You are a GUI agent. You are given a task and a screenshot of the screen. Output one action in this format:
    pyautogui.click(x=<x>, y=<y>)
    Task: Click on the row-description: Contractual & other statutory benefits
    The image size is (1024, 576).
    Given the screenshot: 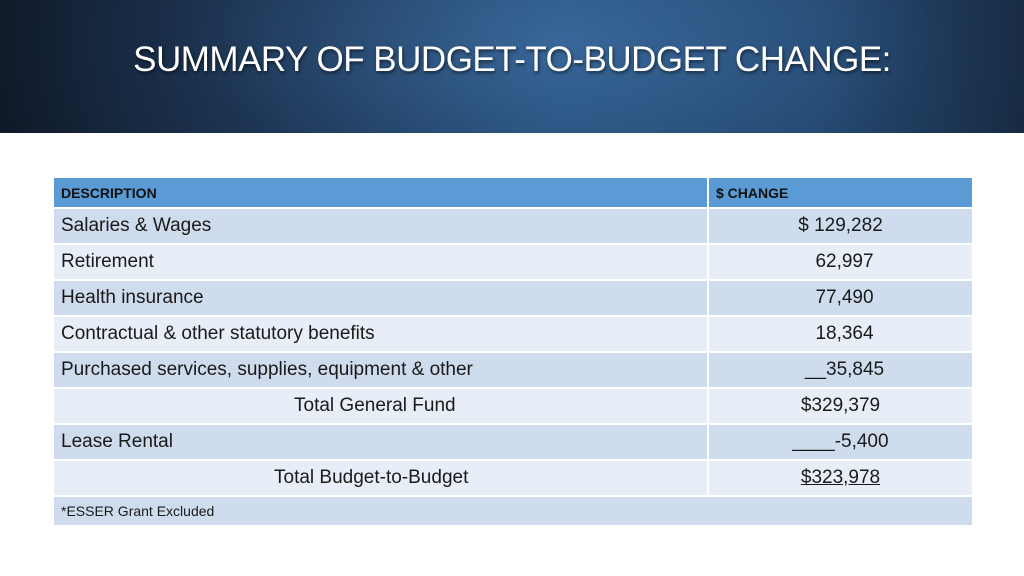 What is the action you would take?
    pyautogui.click(x=381, y=334)
    